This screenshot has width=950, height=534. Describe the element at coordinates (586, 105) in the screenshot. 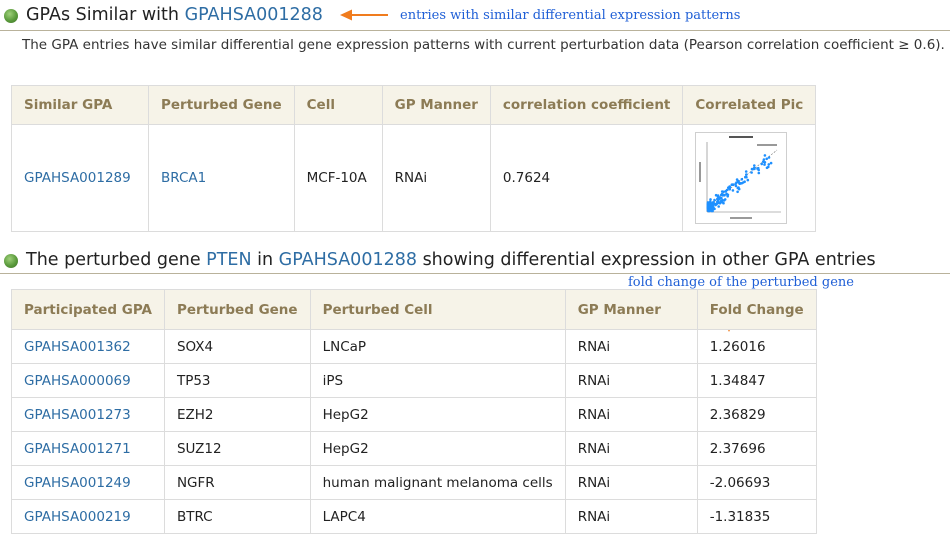

I see `col-correlation: correlation coefficient` at that location.